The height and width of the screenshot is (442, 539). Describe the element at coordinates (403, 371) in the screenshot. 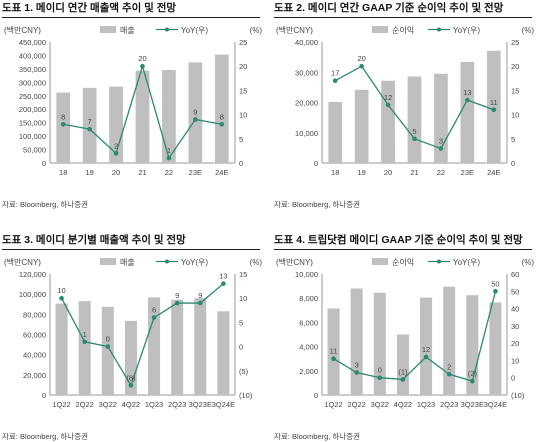

I see `yoy-data-label: (1)` at that location.